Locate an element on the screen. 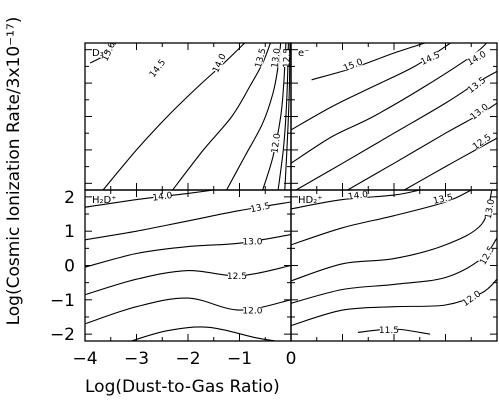  contour-line-D3plus-14.0 is located at coordinates (221, 116).